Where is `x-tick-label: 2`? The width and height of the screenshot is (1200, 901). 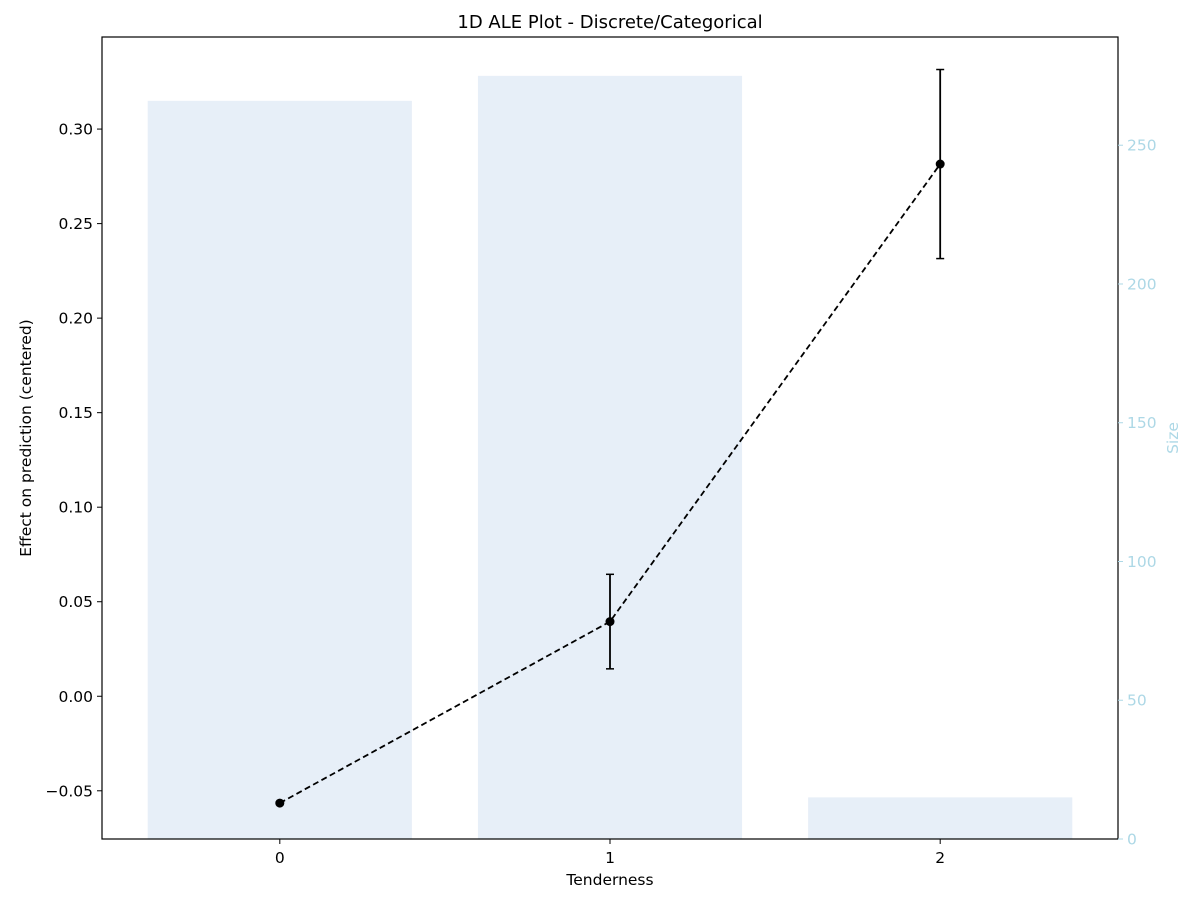
x-tick-label: 2 is located at coordinates (940, 858).